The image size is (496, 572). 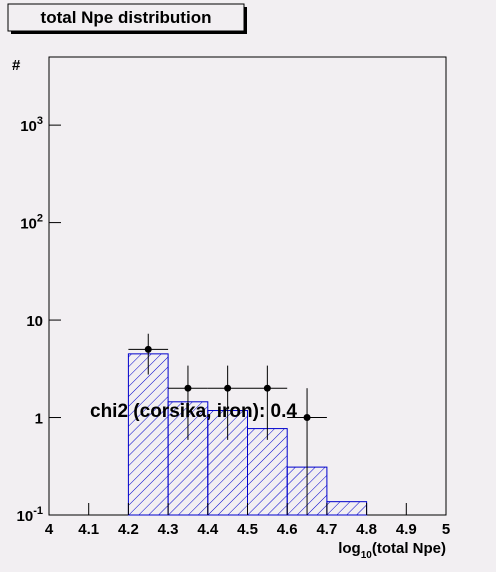 What do you see at coordinates (16, 65) in the screenshot?
I see `y-axis-label: #` at bounding box center [16, 65].